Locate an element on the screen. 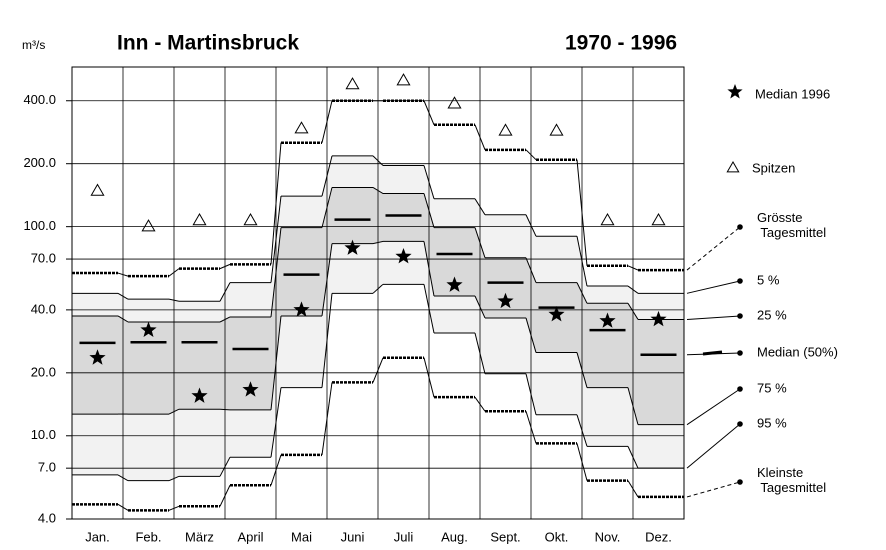 Image resolution: width=886 pixels, height=550 pixels. legend-label: 75 % is located at coordinates (772, 387).